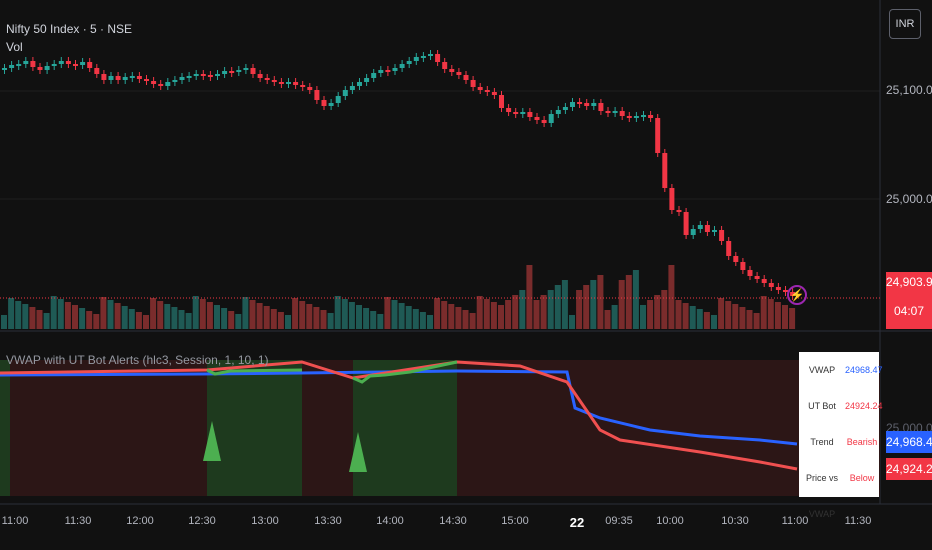 This screenshot has height=550, width=932. I want to click on time-label: 14:30, so click(453, 521).